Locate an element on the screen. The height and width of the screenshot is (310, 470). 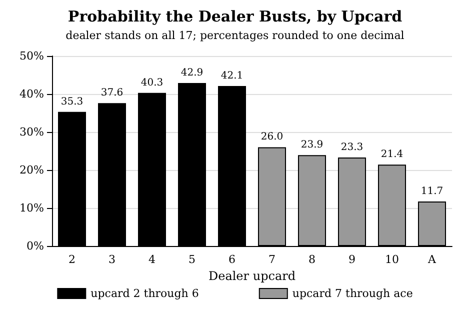
chart-title: Probability the Dealer Busts, by Upcard is located at coordinates (235, 17).